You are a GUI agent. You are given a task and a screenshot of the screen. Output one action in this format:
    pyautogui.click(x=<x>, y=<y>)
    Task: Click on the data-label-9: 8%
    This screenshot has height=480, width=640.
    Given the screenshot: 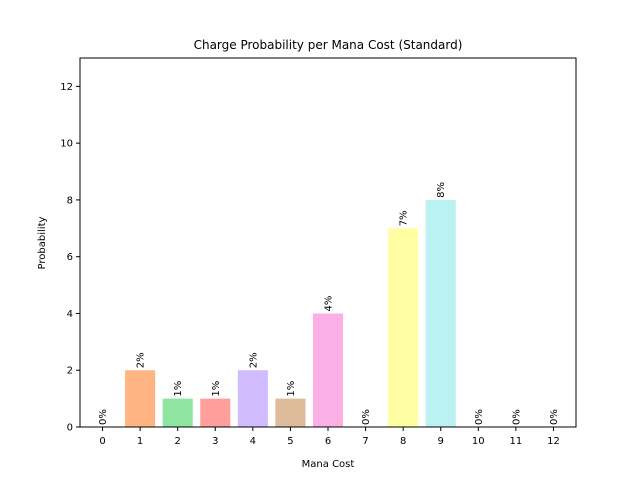 What is the action you would take?
    pyautogui.click(x=441, y=190)
    